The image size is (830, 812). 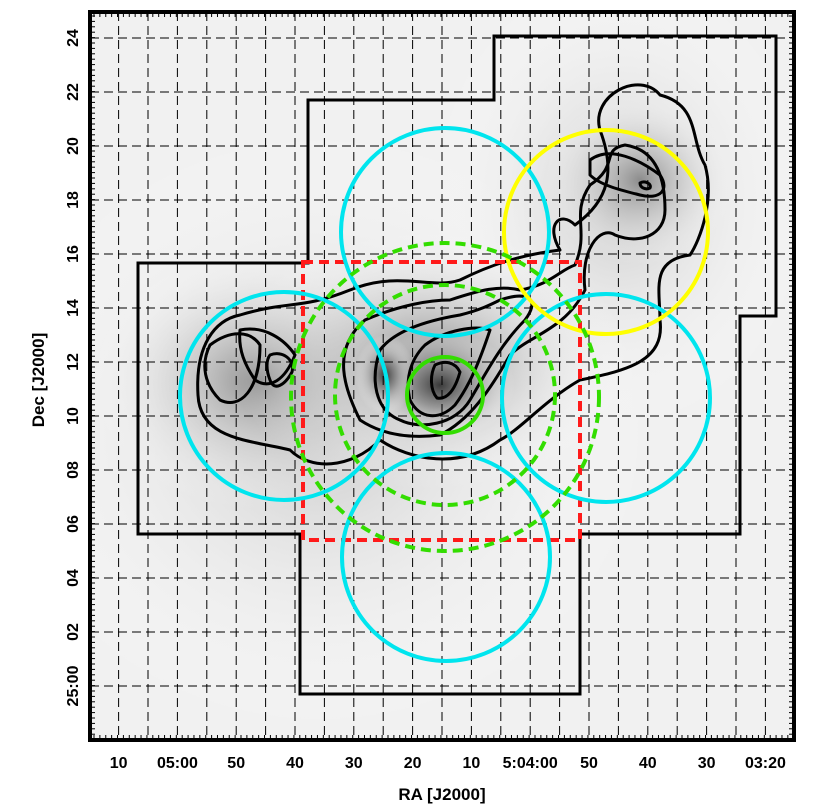 What do you see at coordinates (73, 308) in the screenshot?
I see `y-tick-label-7: 14` at bounding box center [73, 308].